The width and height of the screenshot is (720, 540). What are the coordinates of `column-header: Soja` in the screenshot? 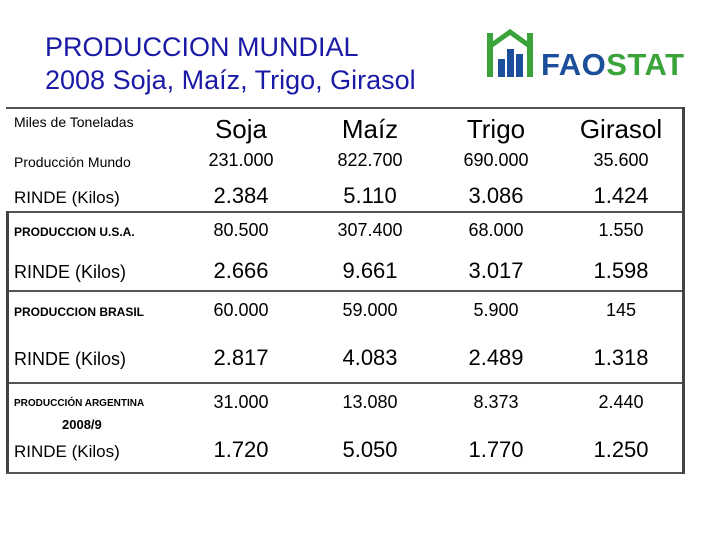 It's located at (241, 129).